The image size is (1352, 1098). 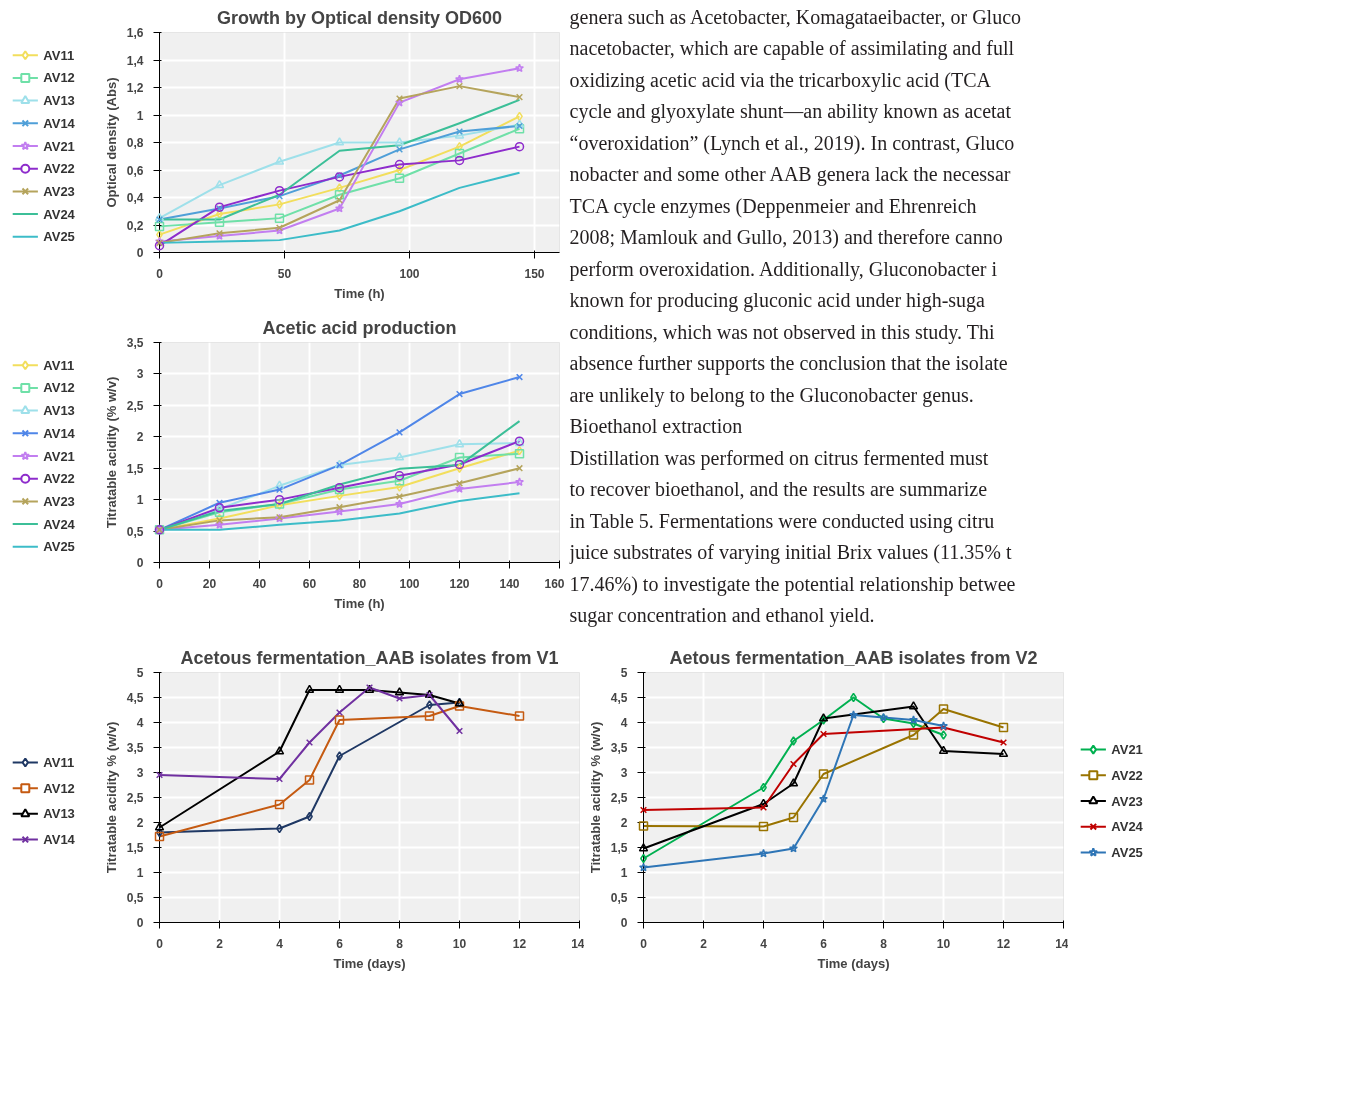 I want to click on x-tick-label: 8, so click(x=400, y=943).